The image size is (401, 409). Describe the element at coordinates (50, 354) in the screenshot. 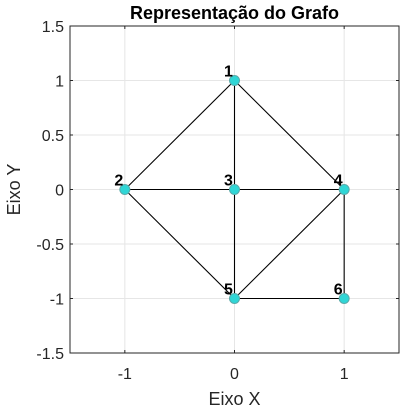

I see `y-tick-label: -1.5` at that location.